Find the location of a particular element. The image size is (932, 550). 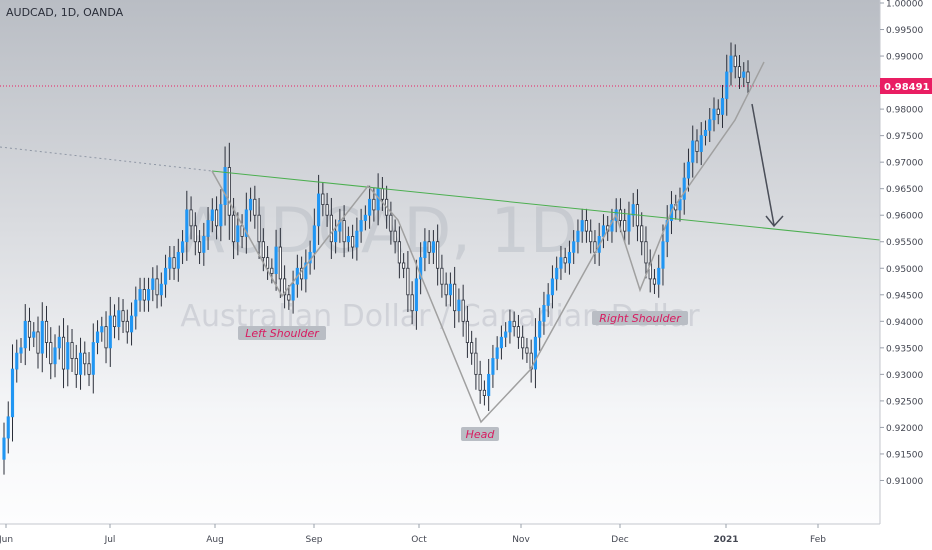

y-tick-label: 0.95000 is located at coordinates (904, 270).